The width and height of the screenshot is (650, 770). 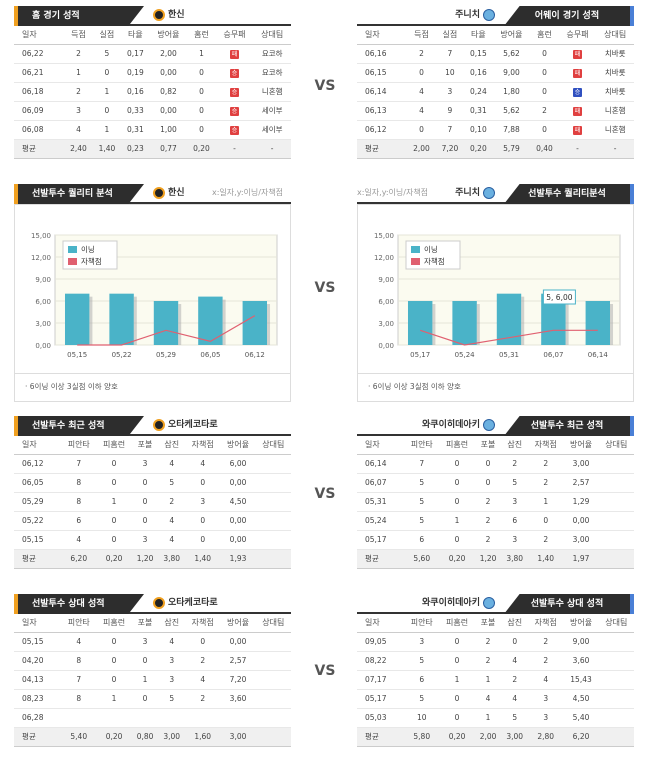 I want to click on tooltip-box, so click(x=559, y=297).